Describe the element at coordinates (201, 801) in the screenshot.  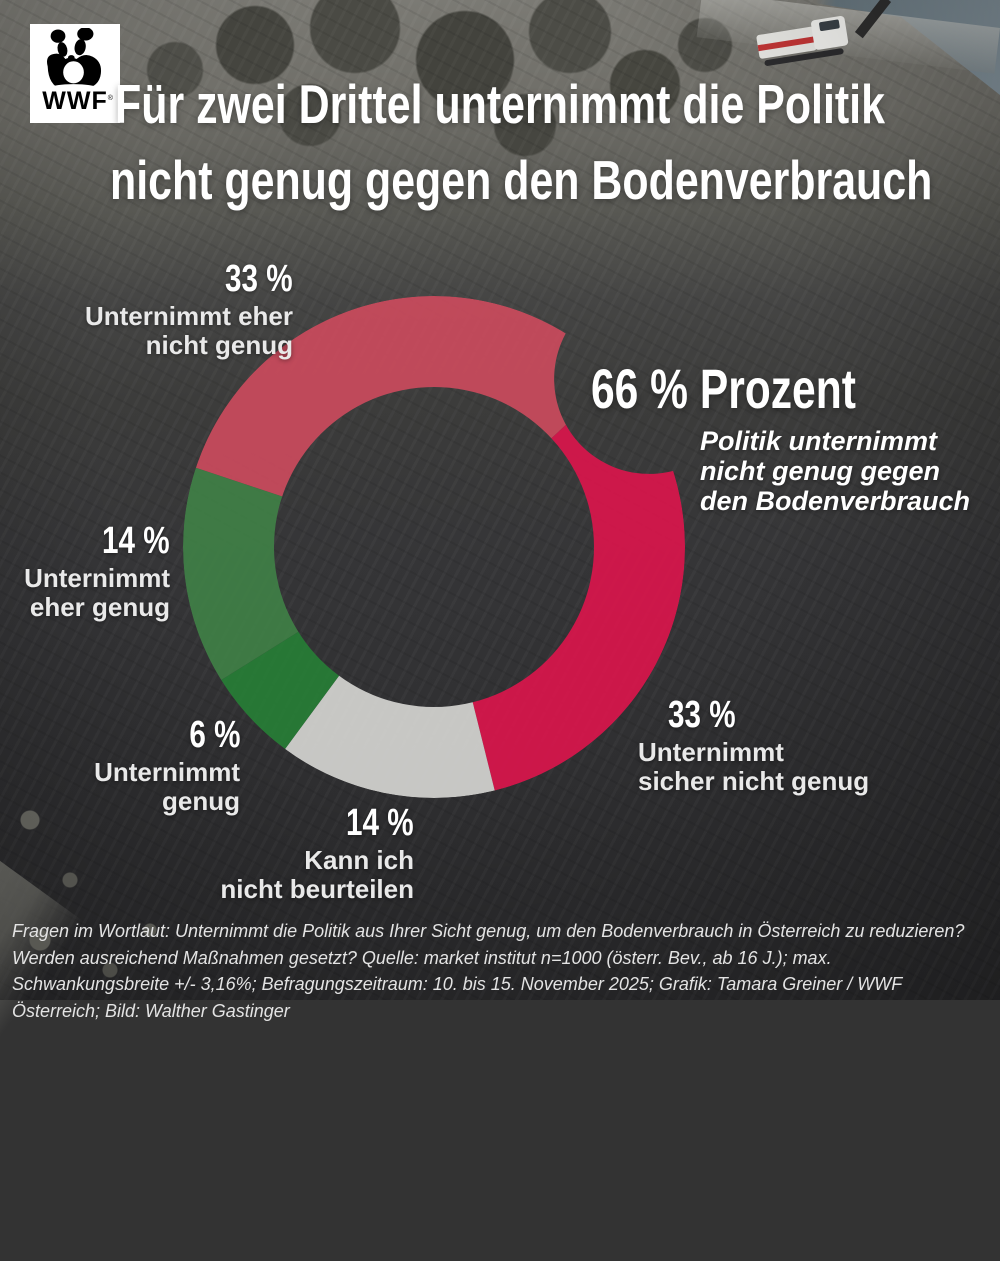
I see `label-genug-line2: genug` at that location.